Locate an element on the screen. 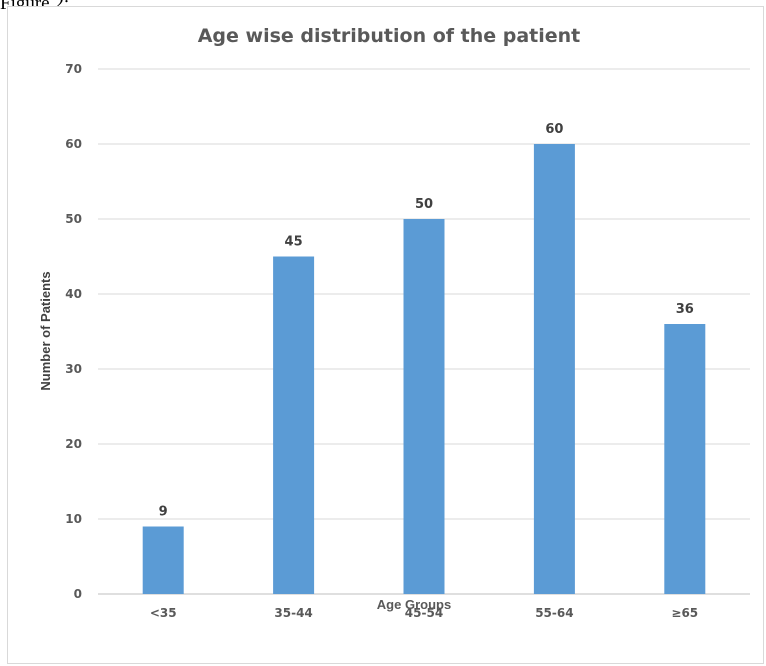  data-label: 45 is located at coordinates (294, 242).